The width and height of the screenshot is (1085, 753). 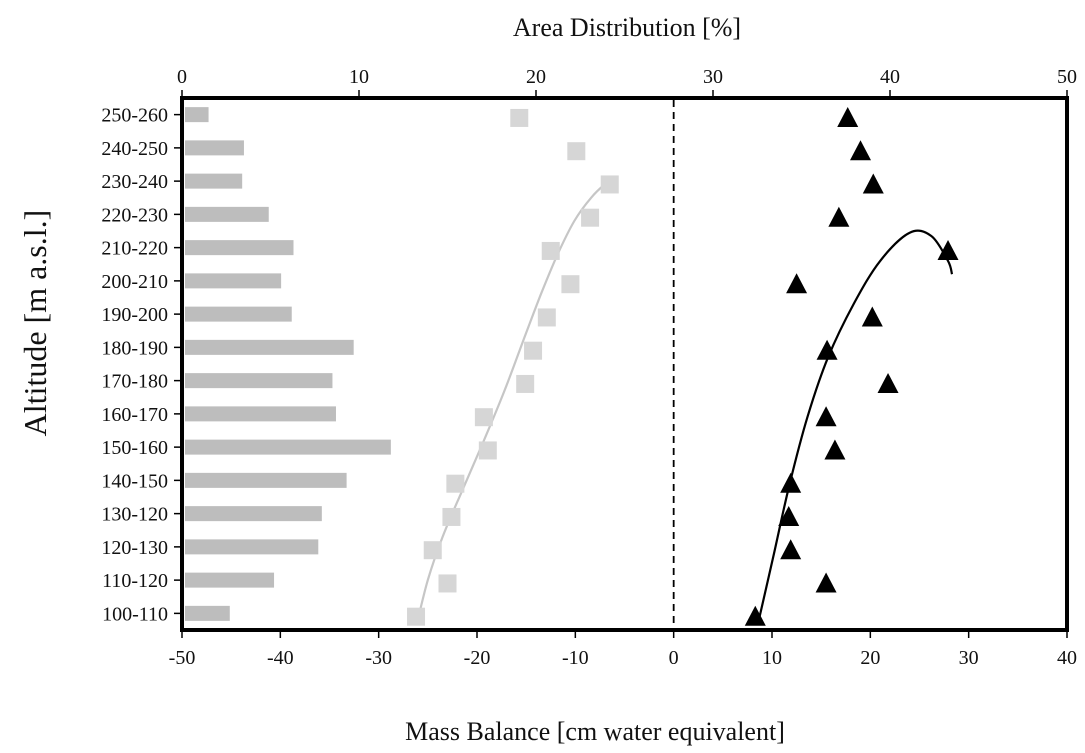 I want to click on y-axis-tick-label: 250-260, so click(x=134, y=116).